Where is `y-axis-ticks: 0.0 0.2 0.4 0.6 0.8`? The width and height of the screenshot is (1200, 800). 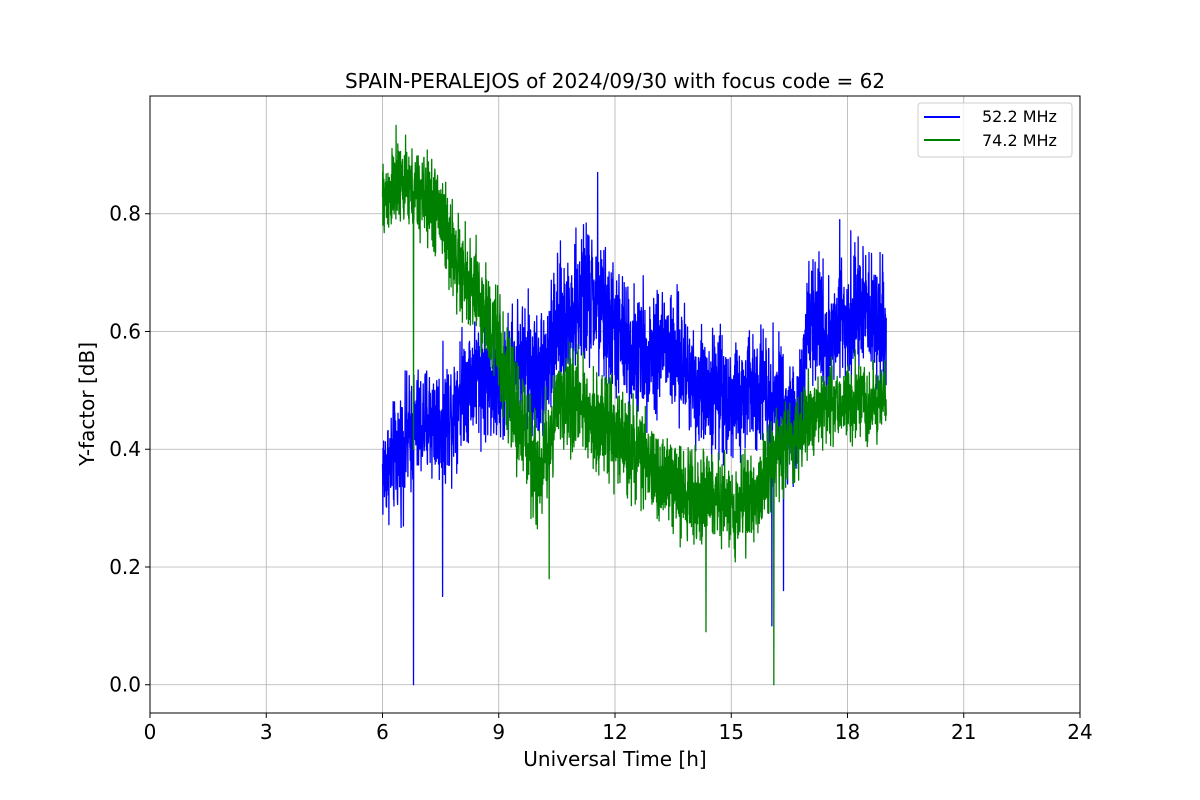 y-axis-ticks: 0.0 0.2 0.4 0.6 0.8 is located at coordinates (129, 449).